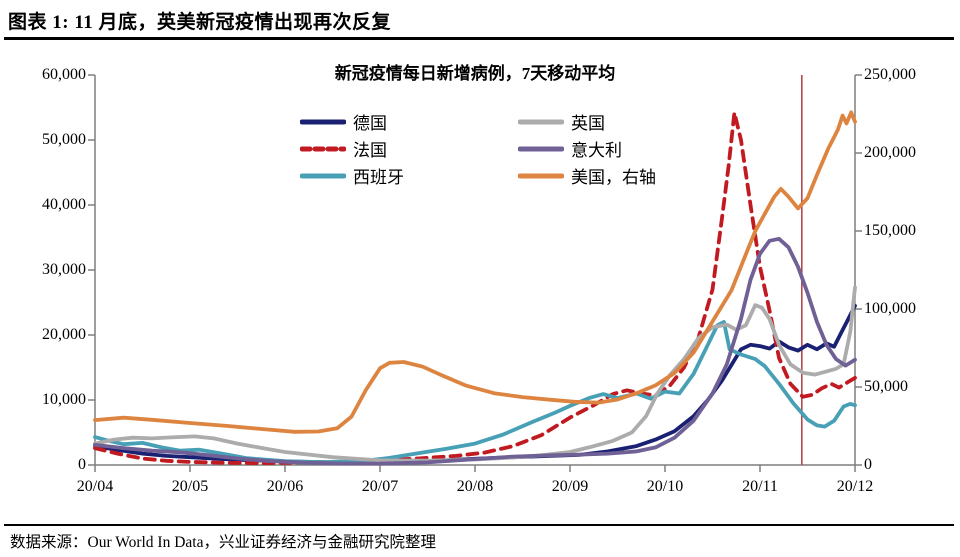 The image size is (960, 557). Describe the element at coordinates (890, 308) in the screenshot. I see `right-axis-tick-label: 100,000` at that location.